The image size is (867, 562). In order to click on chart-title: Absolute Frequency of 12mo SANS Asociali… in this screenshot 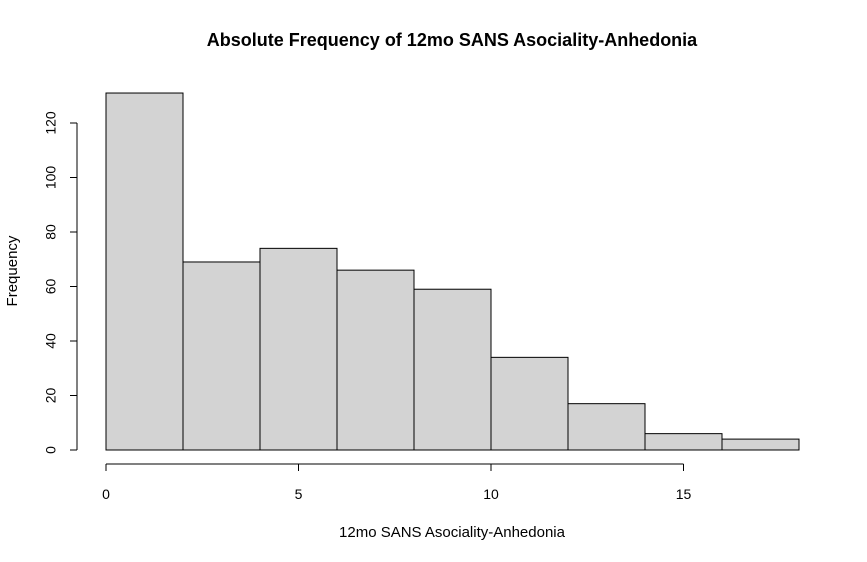, I will do `click(452, 40)`.